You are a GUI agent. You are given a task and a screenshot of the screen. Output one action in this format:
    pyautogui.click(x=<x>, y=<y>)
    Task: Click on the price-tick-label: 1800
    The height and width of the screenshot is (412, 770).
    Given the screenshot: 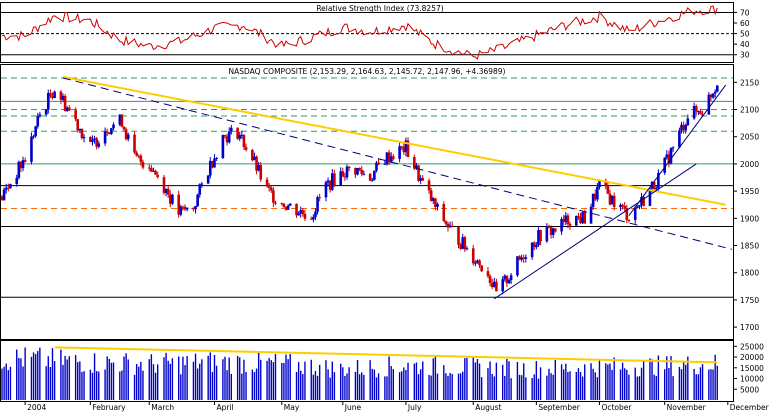 What is the action you would take?
    pyautogui.click(x=749, y=273)
    